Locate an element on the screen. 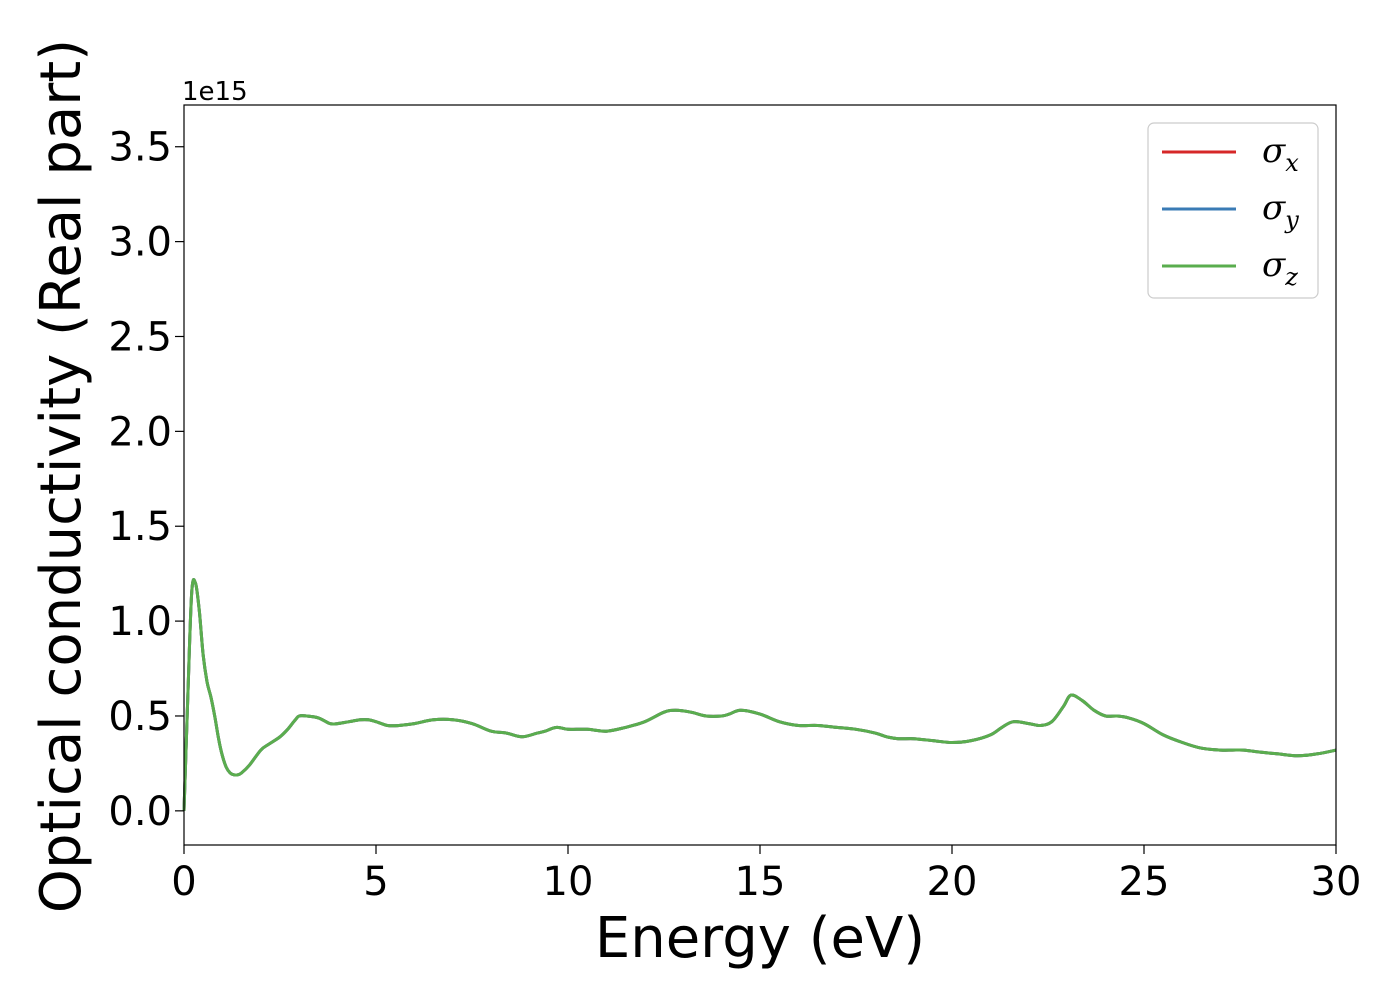 The image size is (1400, 1000). y-offset-label: 1e15 is located at coordinates (215, 92).